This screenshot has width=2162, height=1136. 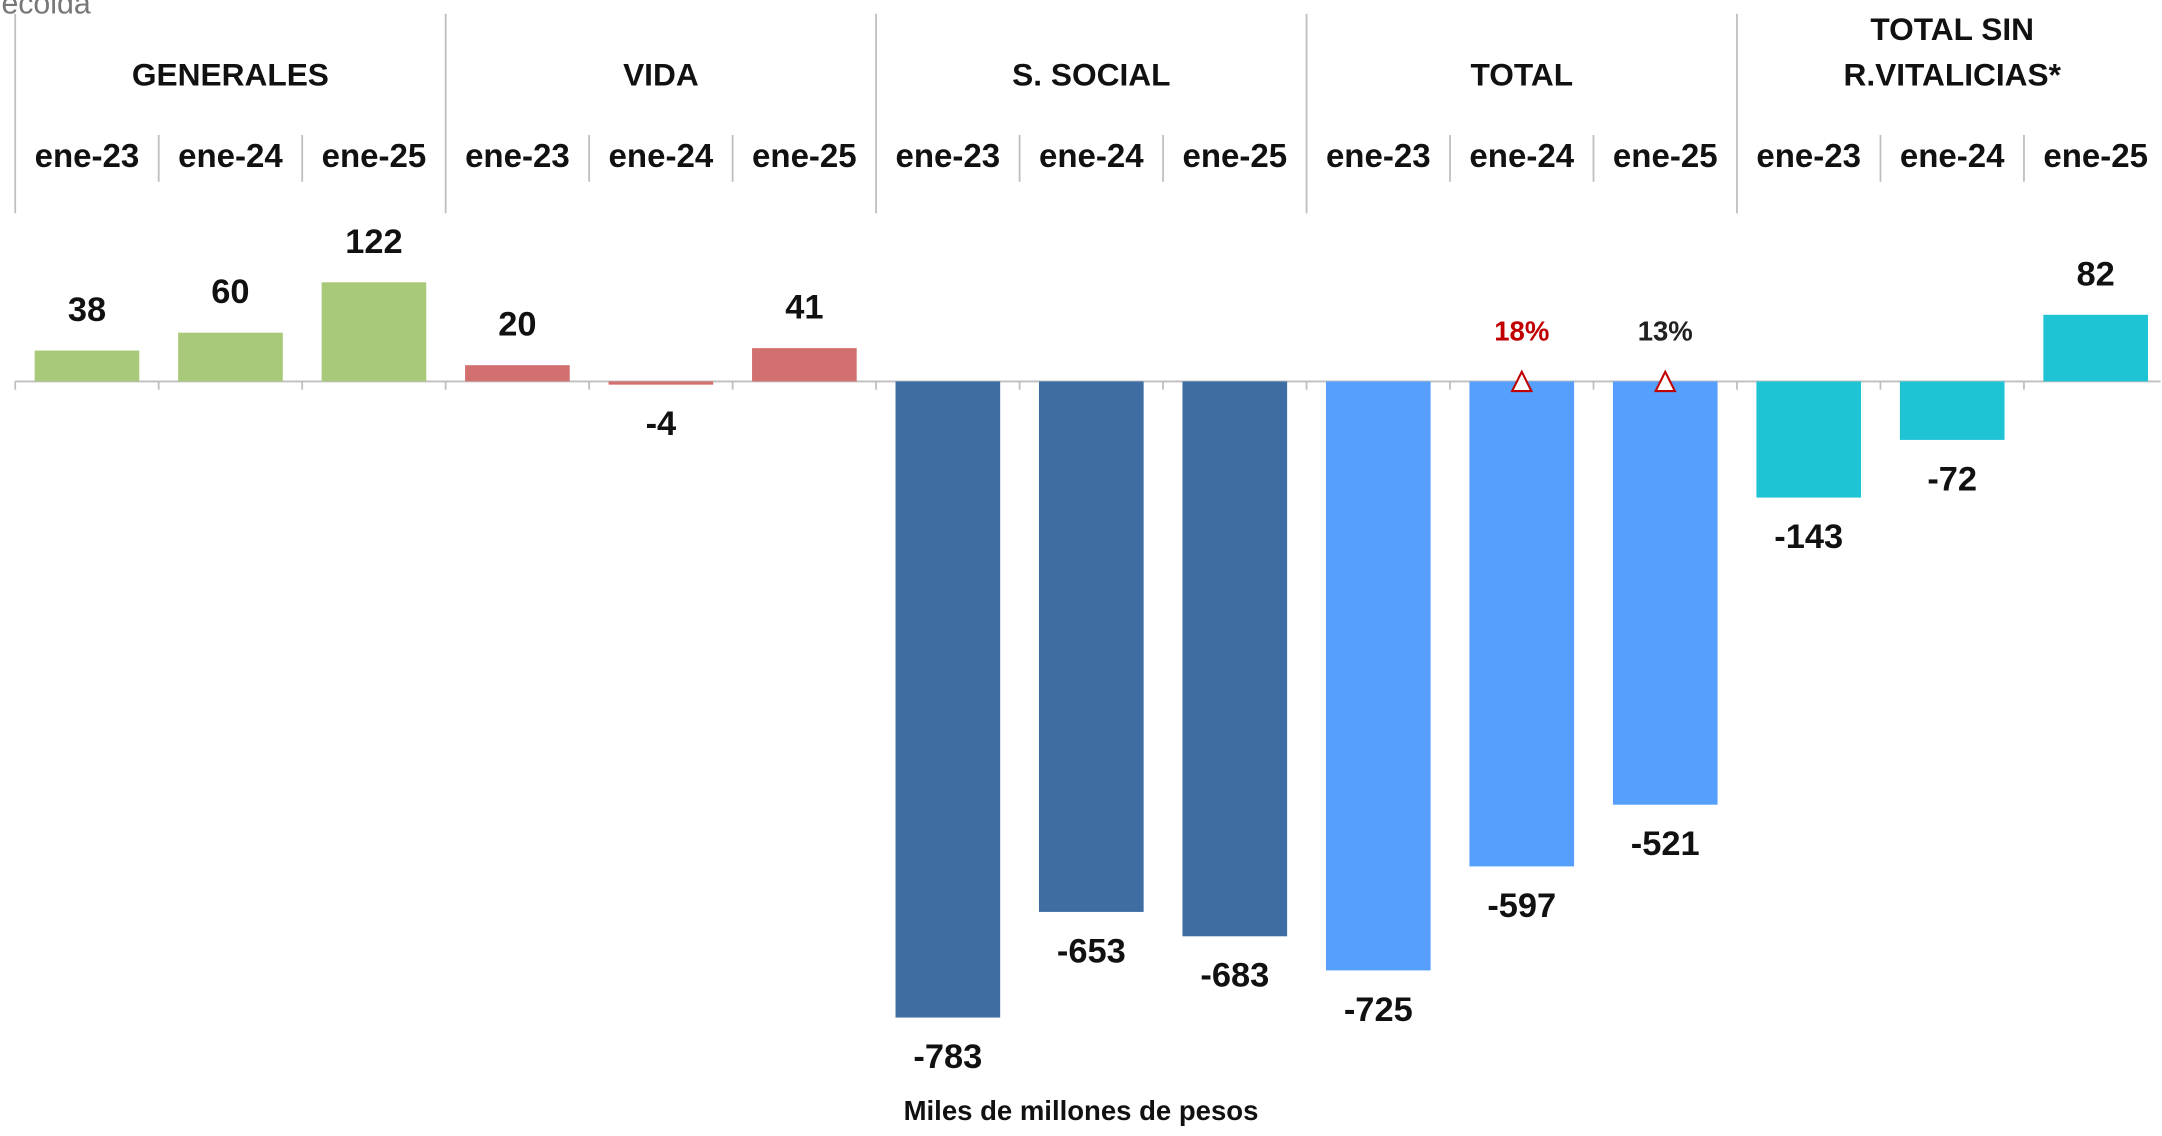 What do you see at coordinates (230, 292) in the screenshot?
I see `value-label: 60` at bounding box center [230, 292].